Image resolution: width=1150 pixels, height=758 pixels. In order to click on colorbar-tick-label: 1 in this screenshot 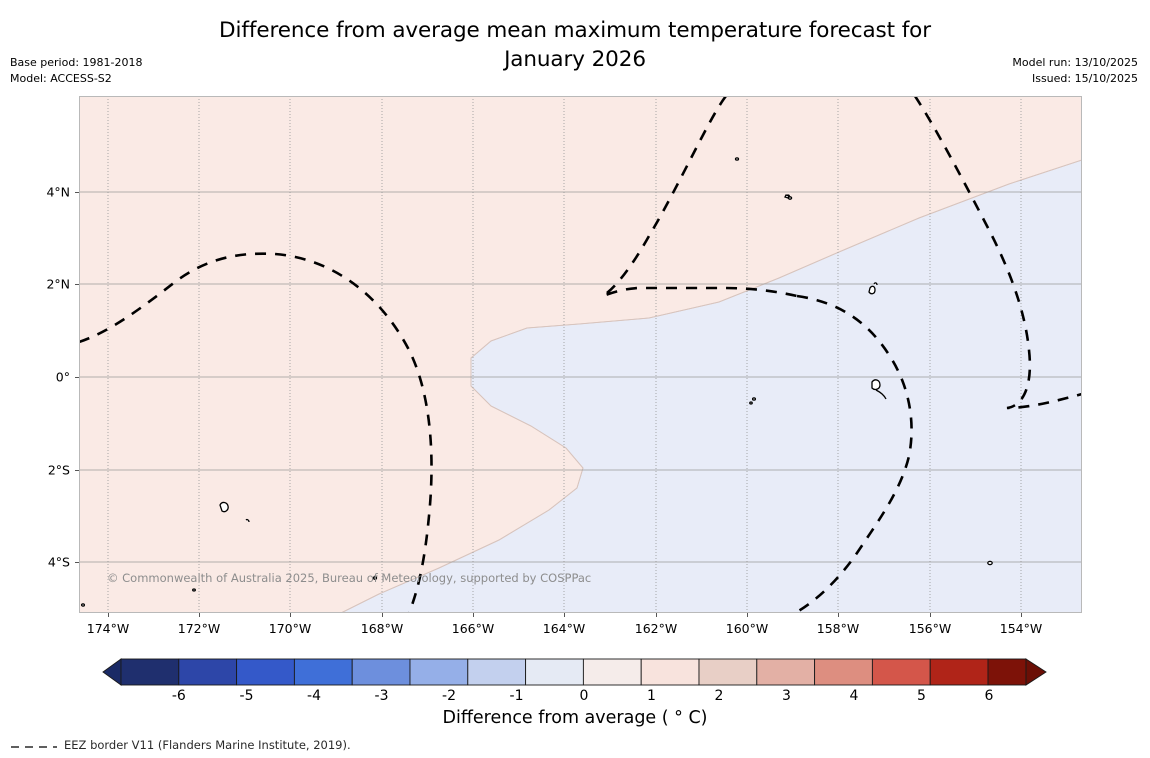, I will do `click(651, 696)`.